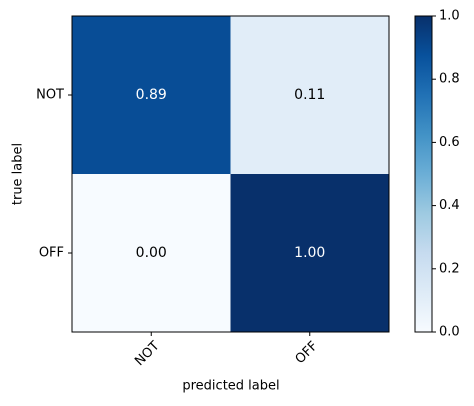  Describe the element at coordinates (449, 142) in the screenshot. I see `colorbar-tick-label: 0.6` at that location.